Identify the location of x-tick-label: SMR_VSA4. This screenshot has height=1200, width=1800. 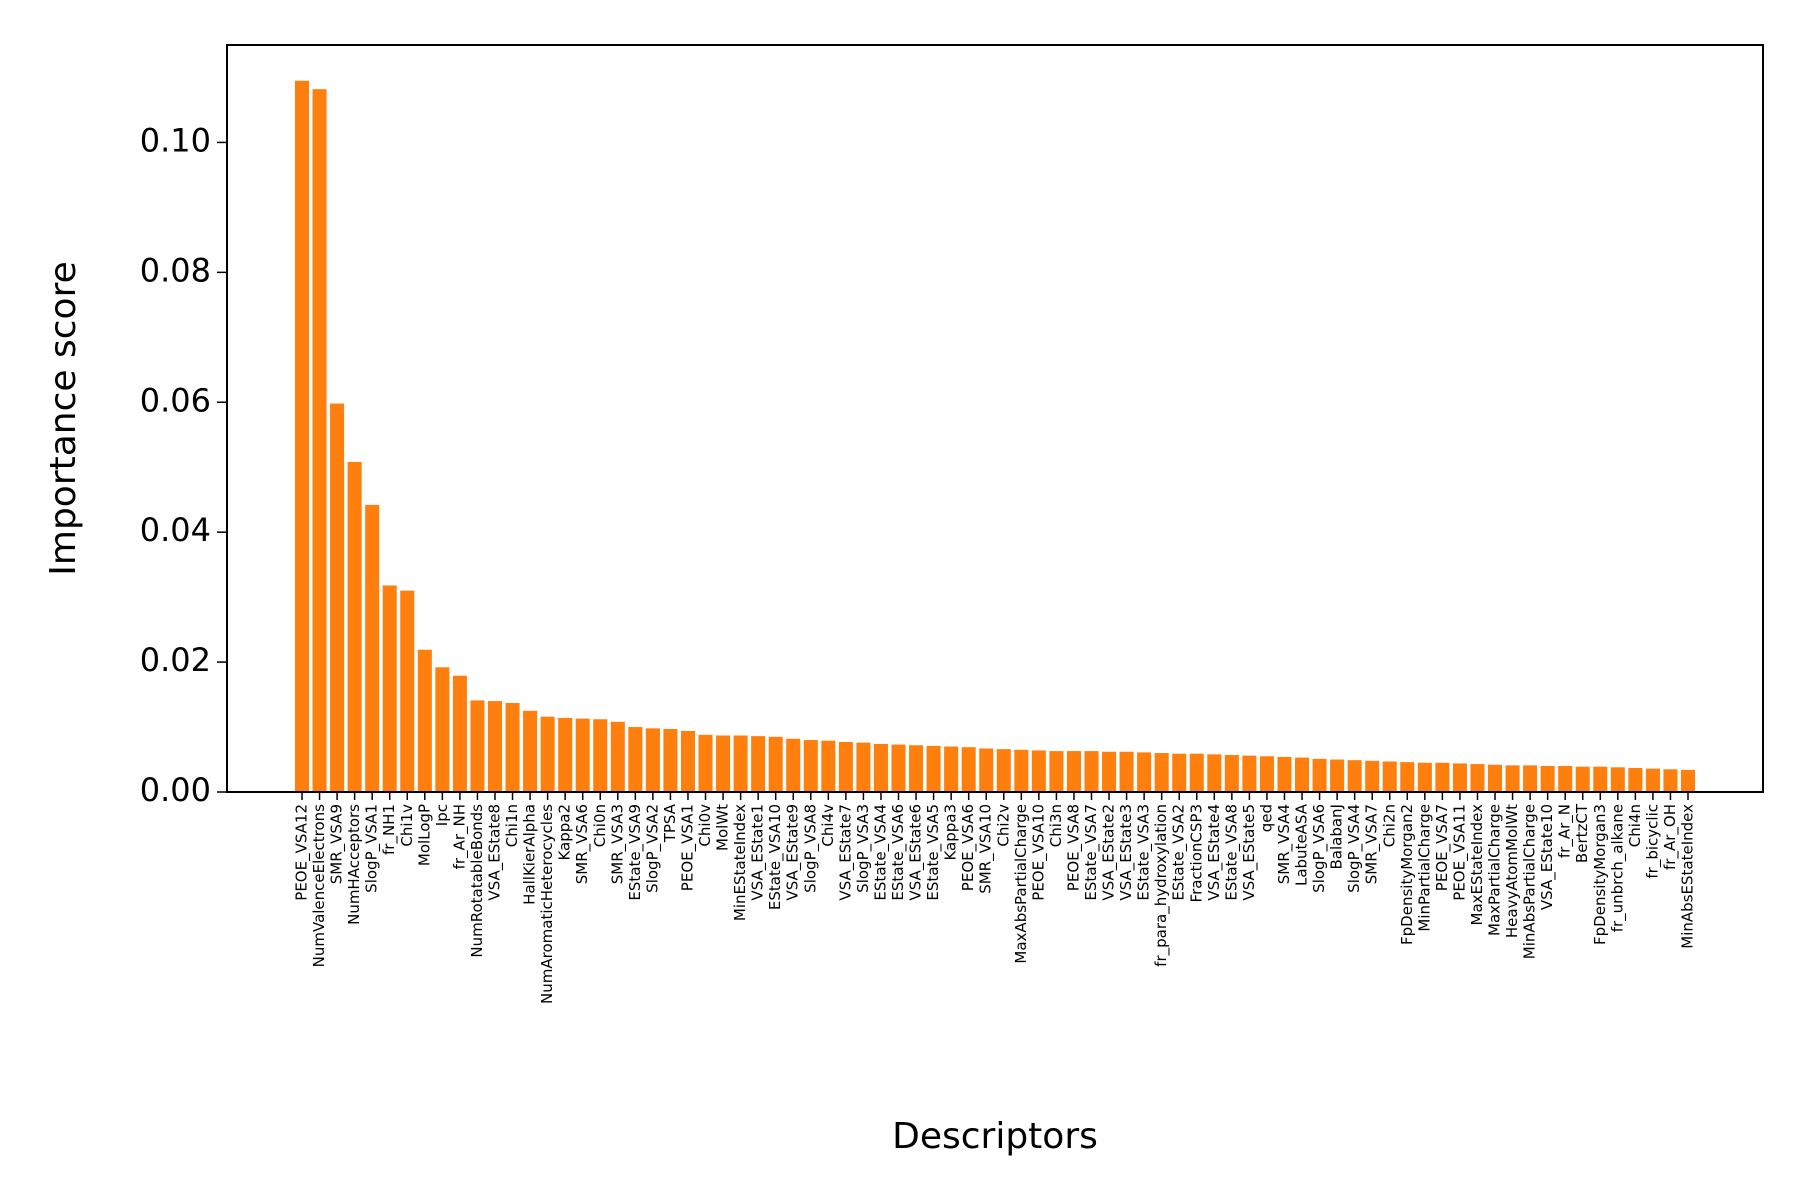
(1284, 844).